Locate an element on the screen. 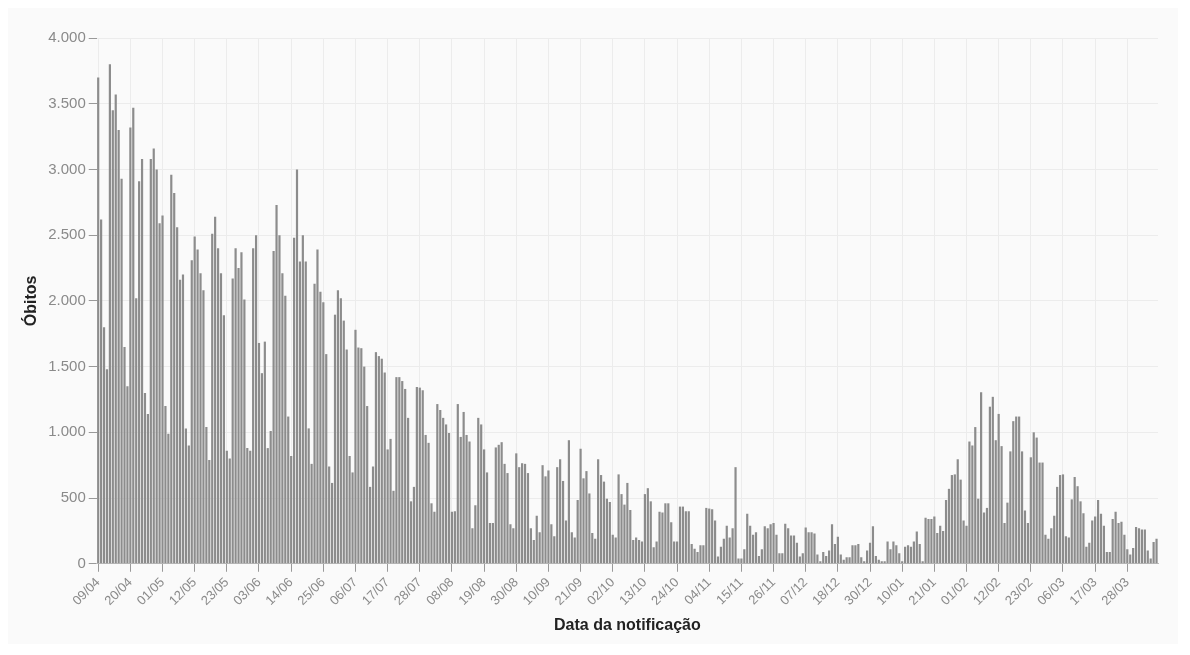 The height and width of the screenshot is (655, 1190). y-tick-label: 3.500 is located at coordinates (67, 102).